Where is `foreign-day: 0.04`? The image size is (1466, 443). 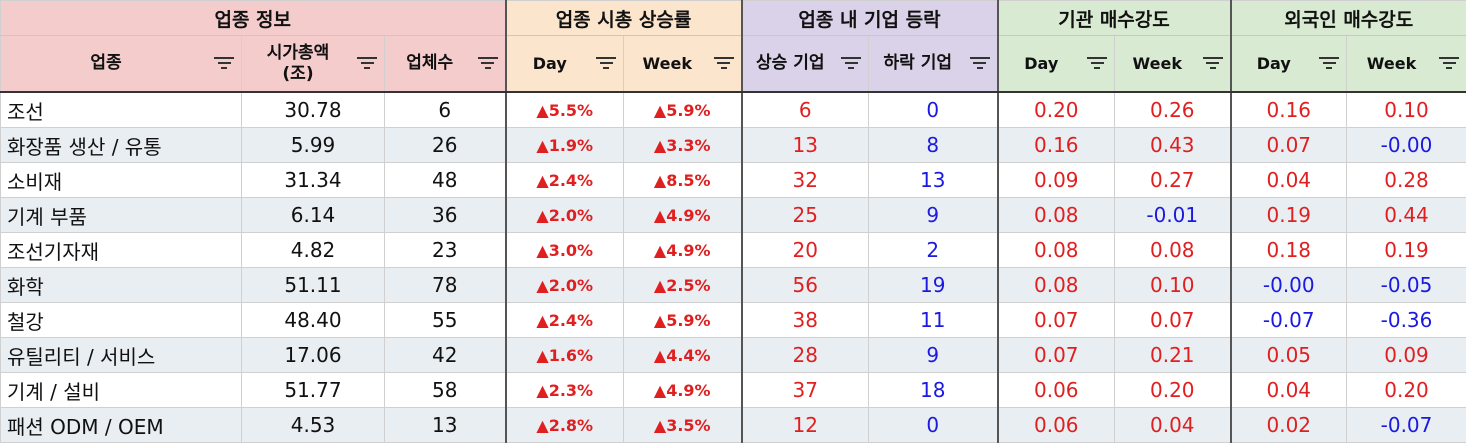
foreign-day: 0.04 is located at coordinates (1288, 390).